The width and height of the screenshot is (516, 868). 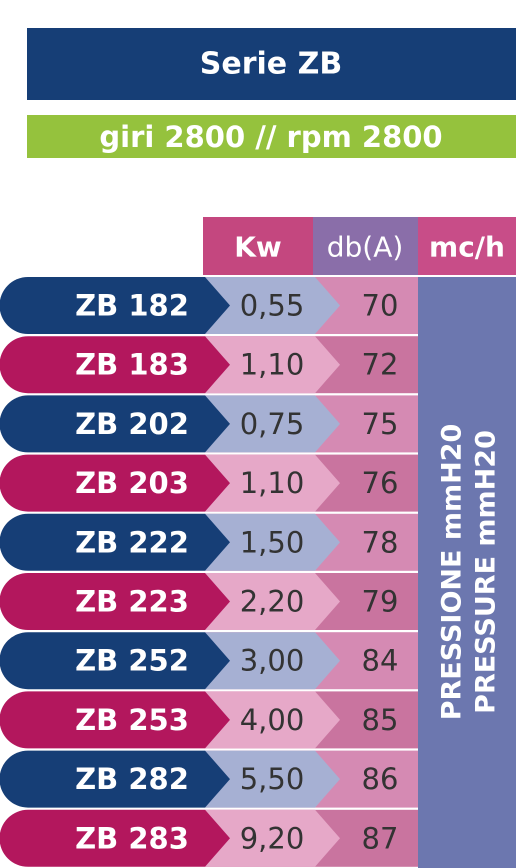 I want to click on kw-value: 9,20, so click(x=272, y=838).